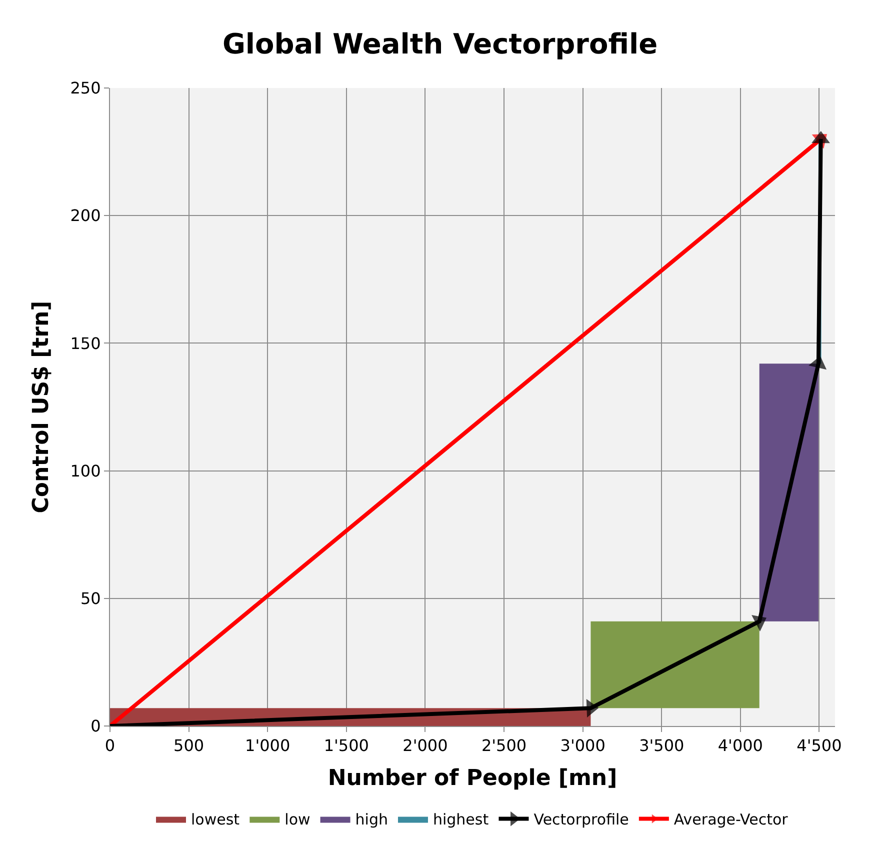  What do you see at coordinates (581, 819) in the screenshot?
I see `legend-label: Vectorprofile` at bounding box center [581, 819].